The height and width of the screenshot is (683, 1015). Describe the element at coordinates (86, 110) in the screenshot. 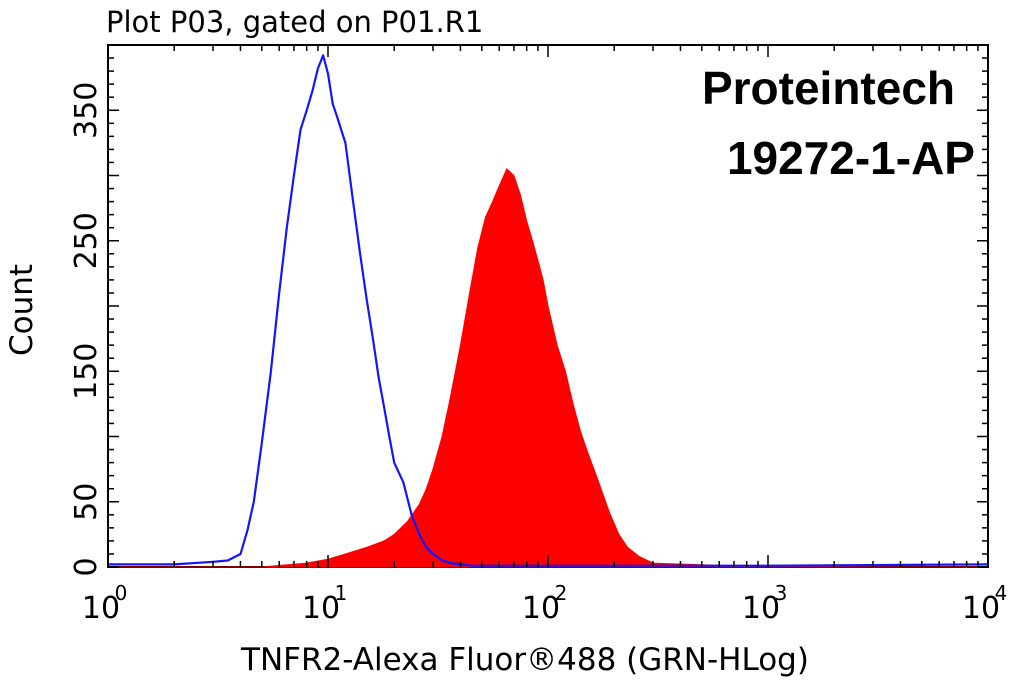

I see `y-tick-label: 350` at that location.